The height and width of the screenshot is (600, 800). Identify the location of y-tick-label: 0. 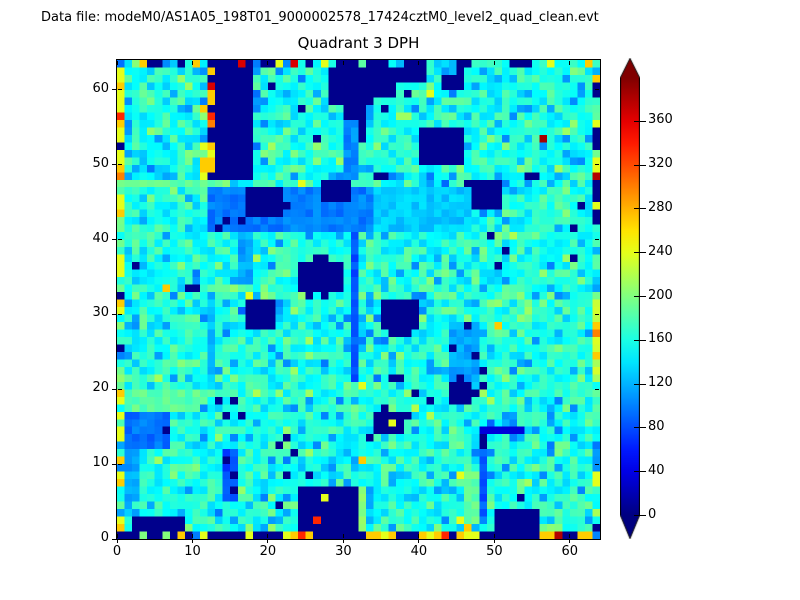
(104, 537).